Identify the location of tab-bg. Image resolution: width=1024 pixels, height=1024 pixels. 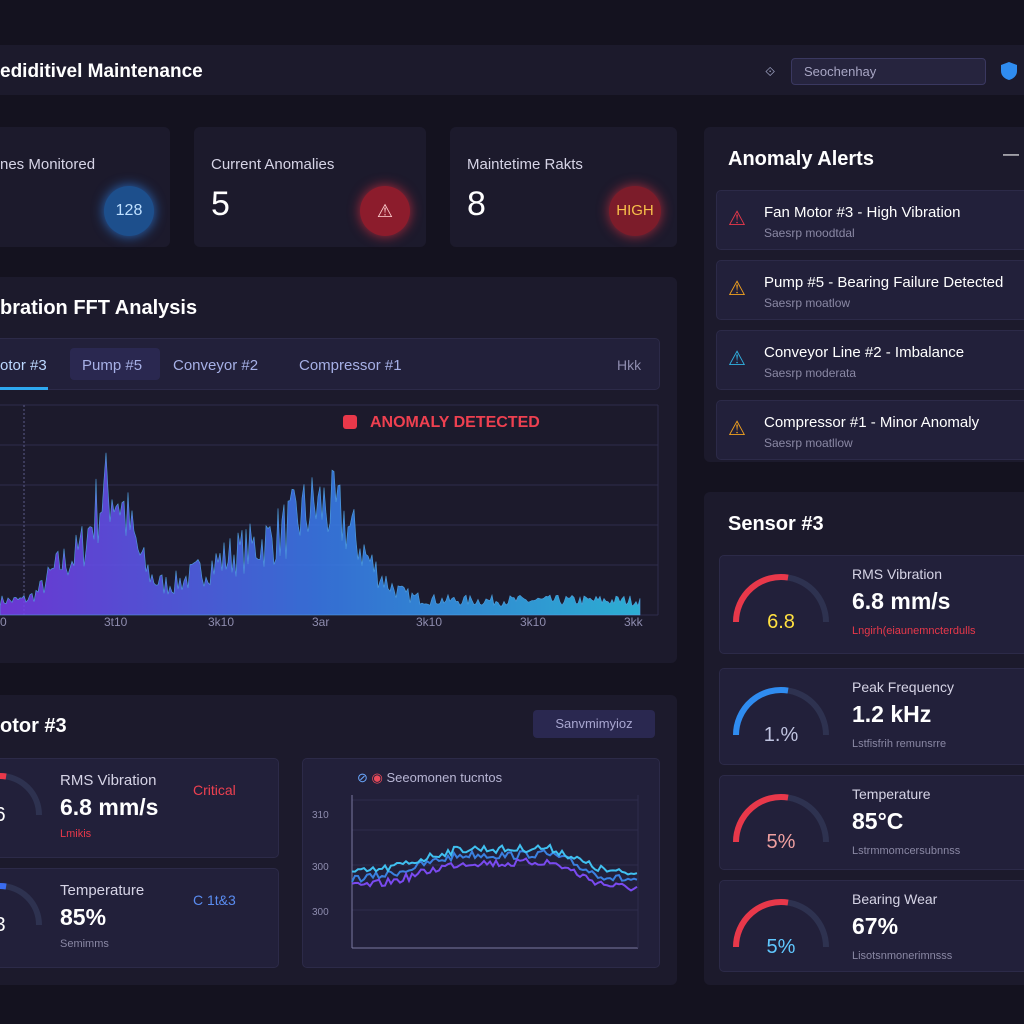
(115, 364).